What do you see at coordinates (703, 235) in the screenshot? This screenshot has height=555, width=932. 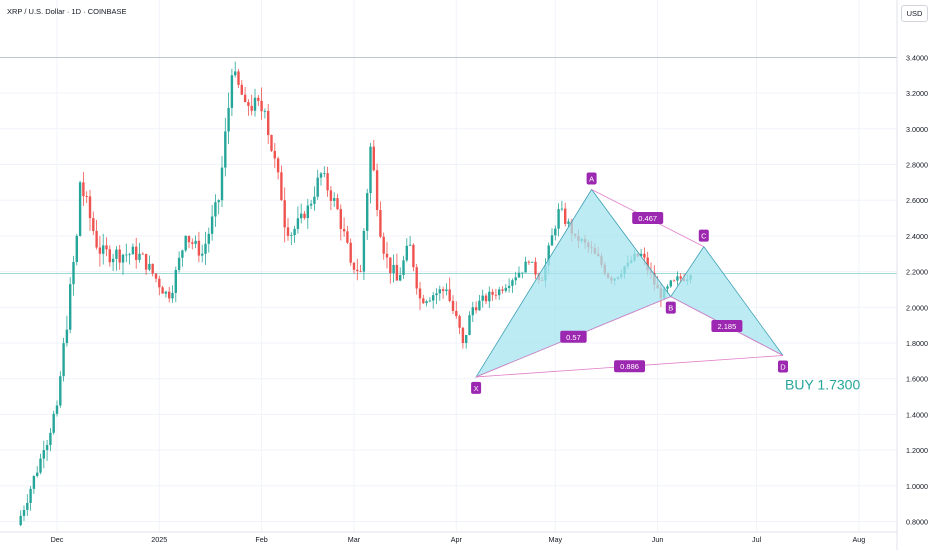 I see `pattern-point-c: C` at bounding box center [703, 235].